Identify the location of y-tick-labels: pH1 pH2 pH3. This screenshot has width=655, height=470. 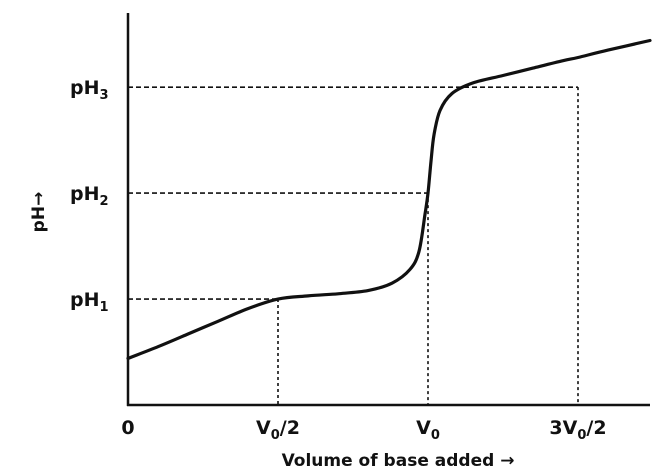
(89, 196).